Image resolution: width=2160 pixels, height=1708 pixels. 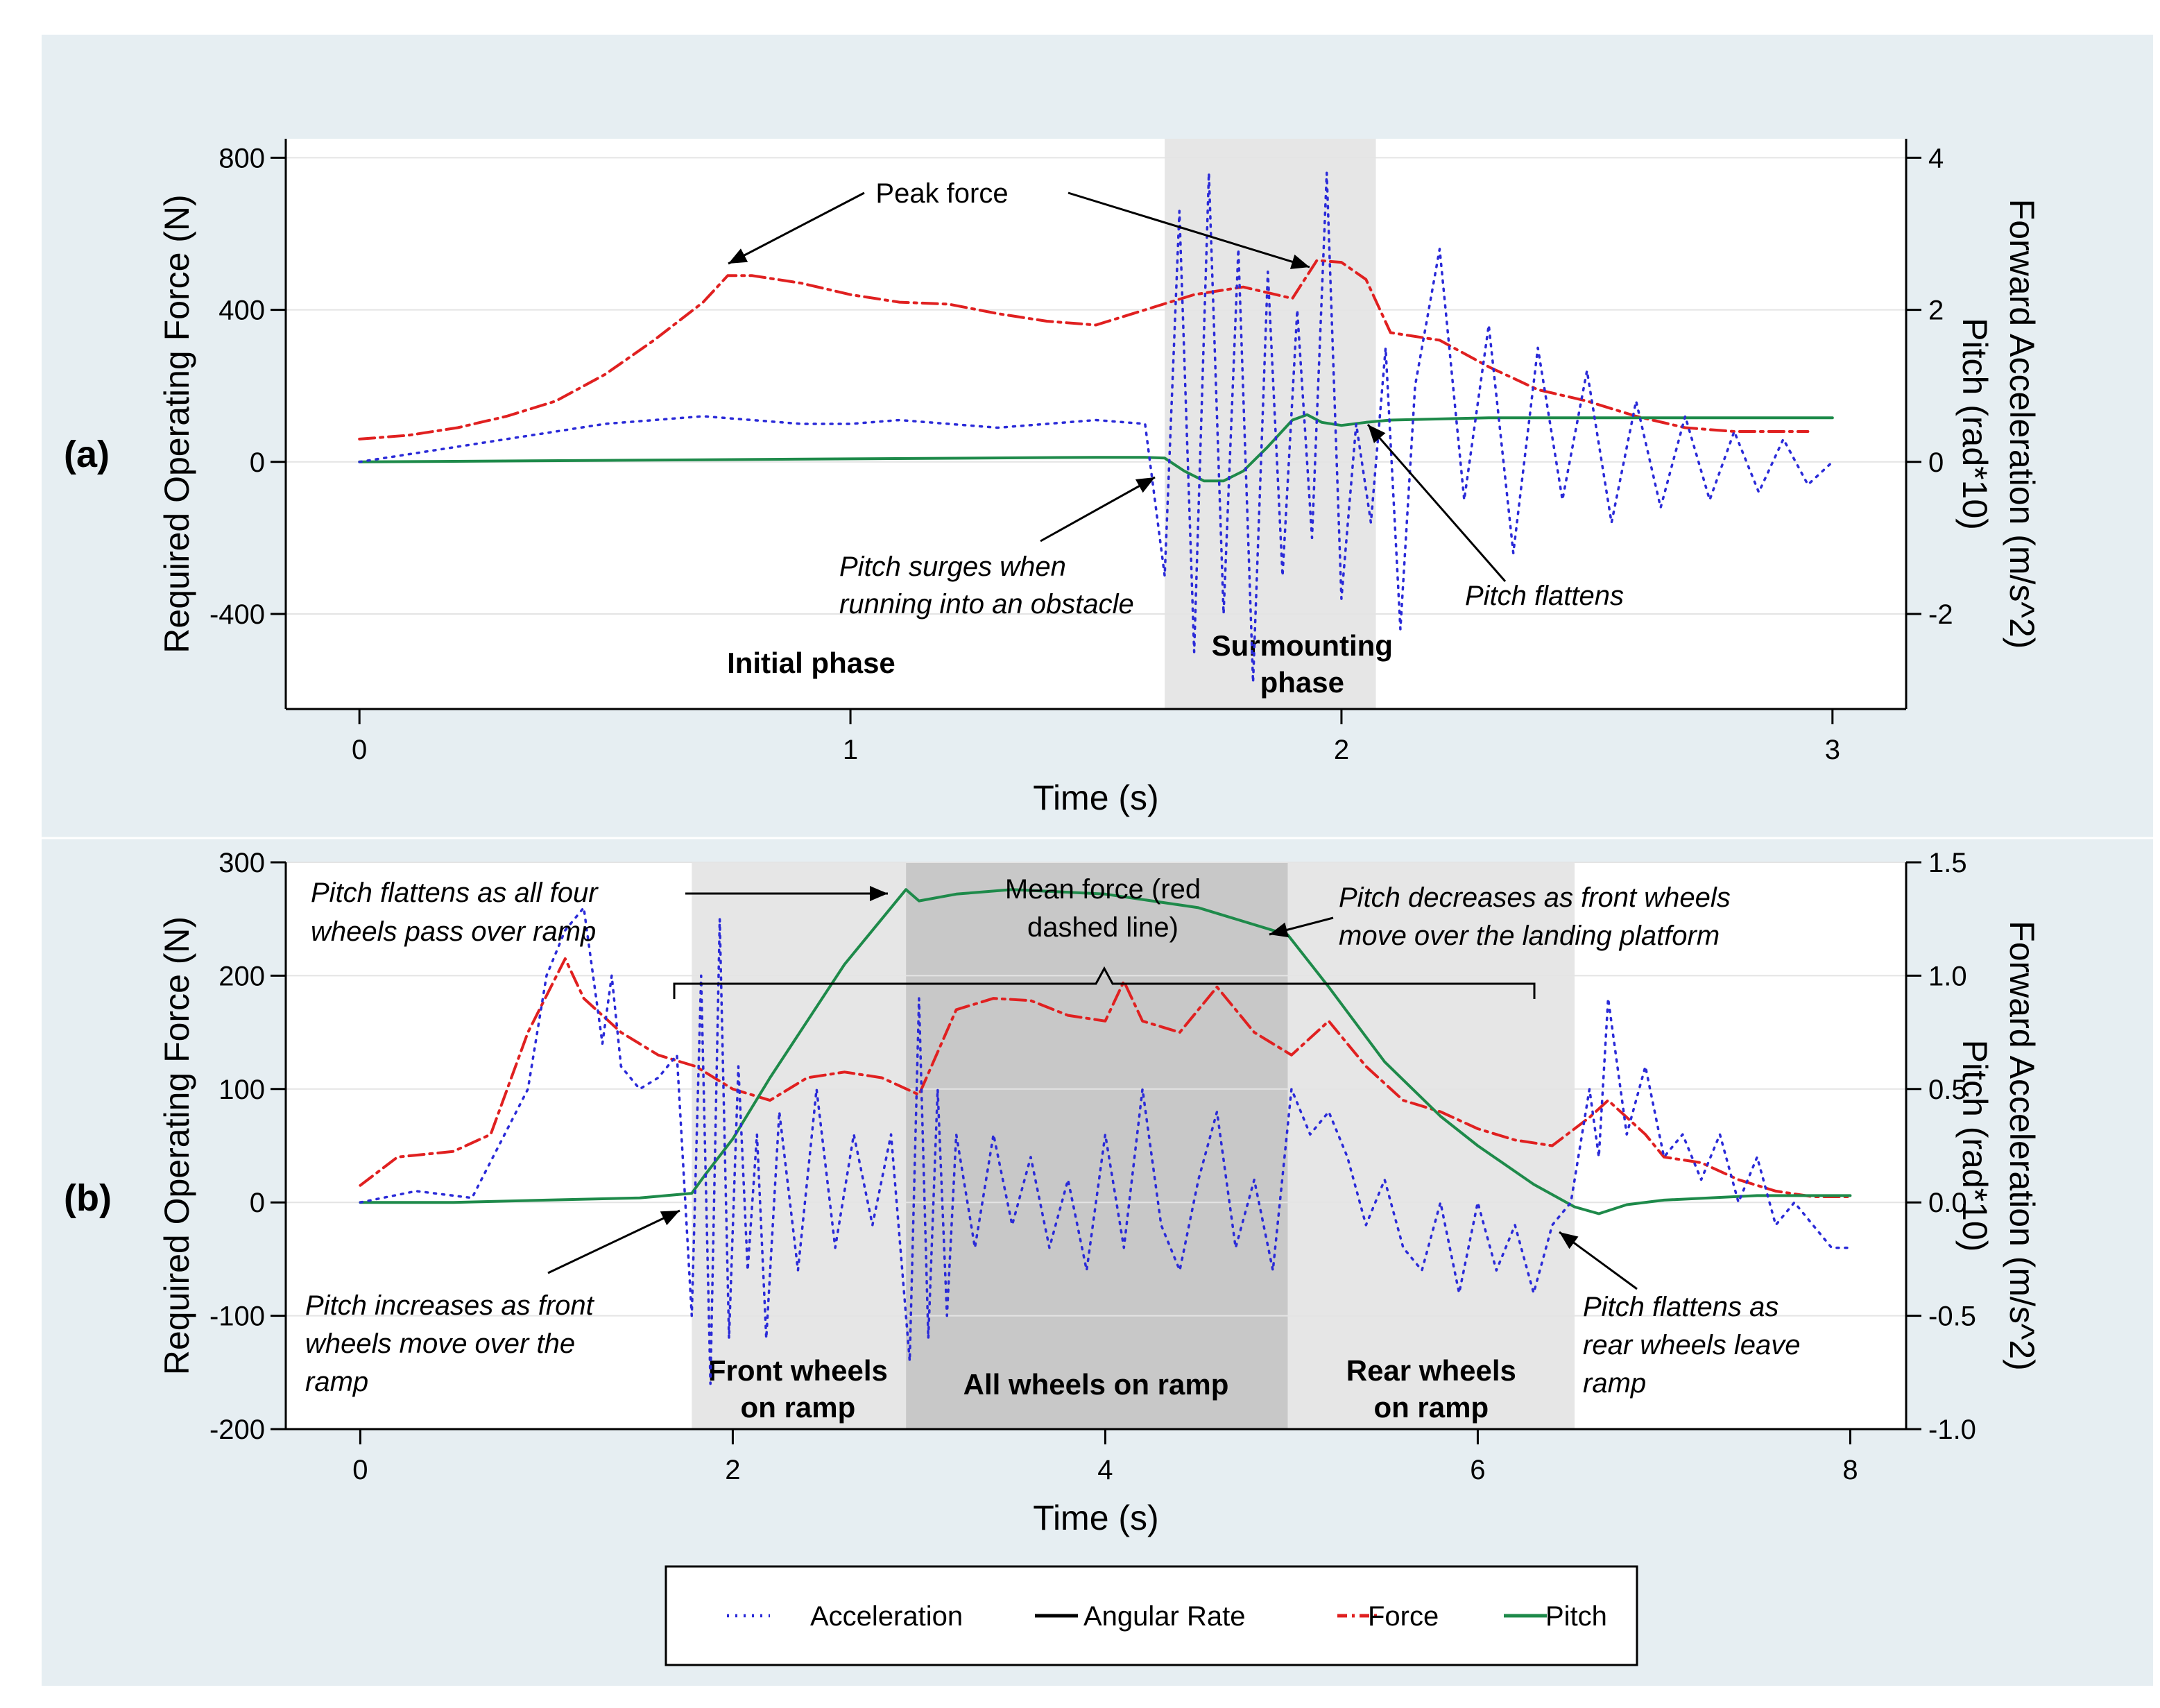 What do you see at coordinates (237, 614) in the screenshot?
I see `y-left-tick-label: -400` at bounding box center [237, 614].